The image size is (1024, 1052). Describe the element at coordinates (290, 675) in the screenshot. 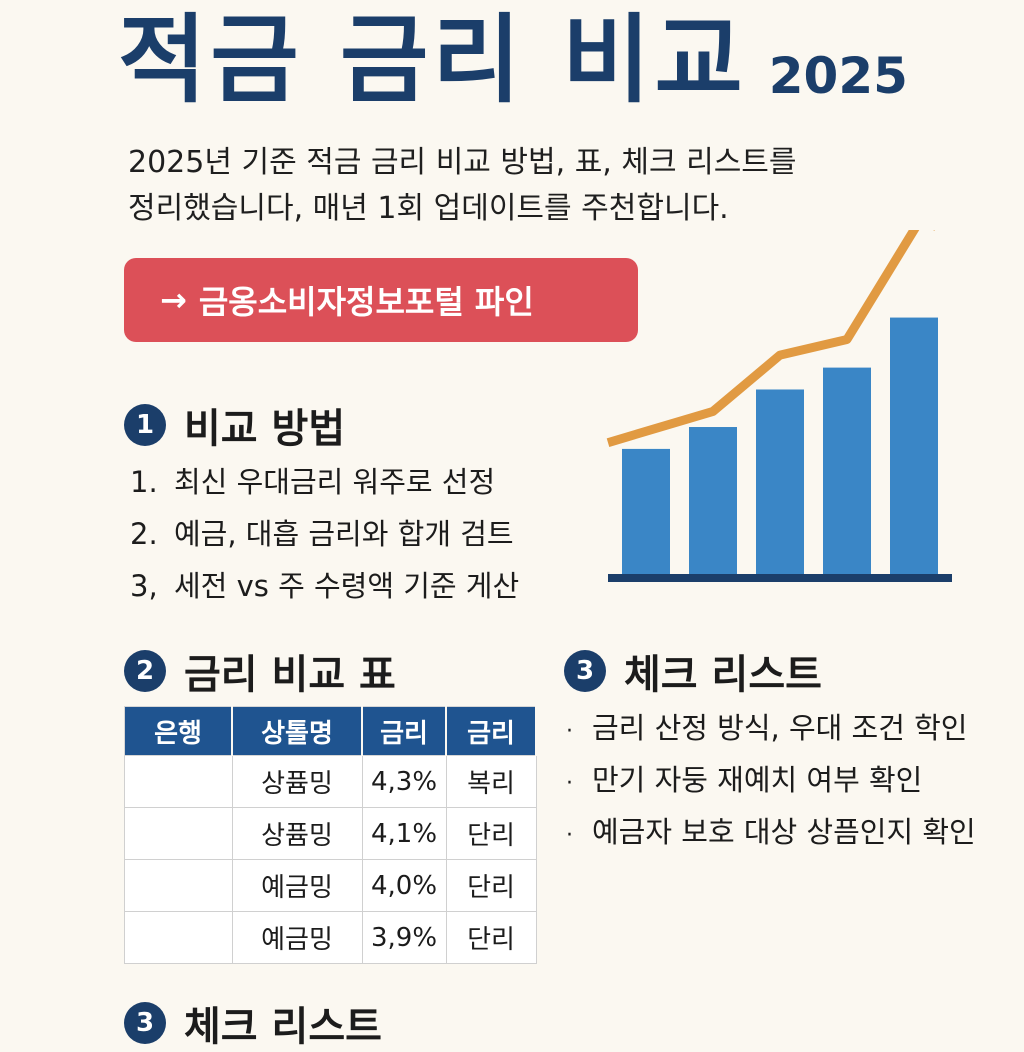

I see `section-title: 금리 비교 표` at that location.